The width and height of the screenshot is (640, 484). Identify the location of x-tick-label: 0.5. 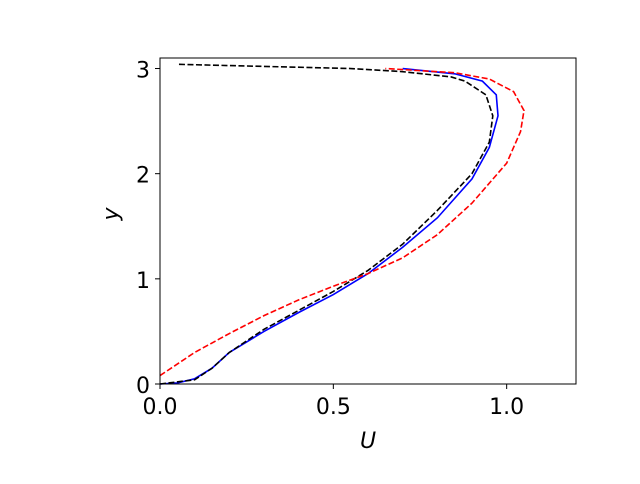
(333, 407).